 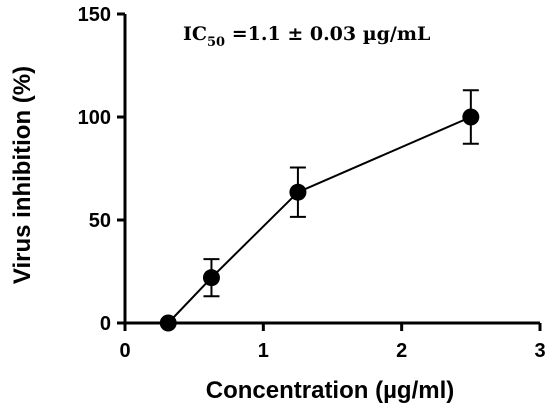 What do you see at coordinates (105, 324) in the screenshot?
I see `y-tick-label: 0` at bounding box center [105, 324].